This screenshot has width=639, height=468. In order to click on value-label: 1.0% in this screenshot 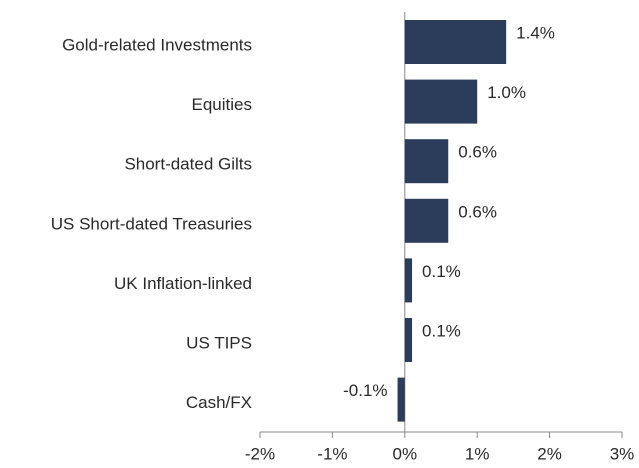, I will do `click(506, 92)`.